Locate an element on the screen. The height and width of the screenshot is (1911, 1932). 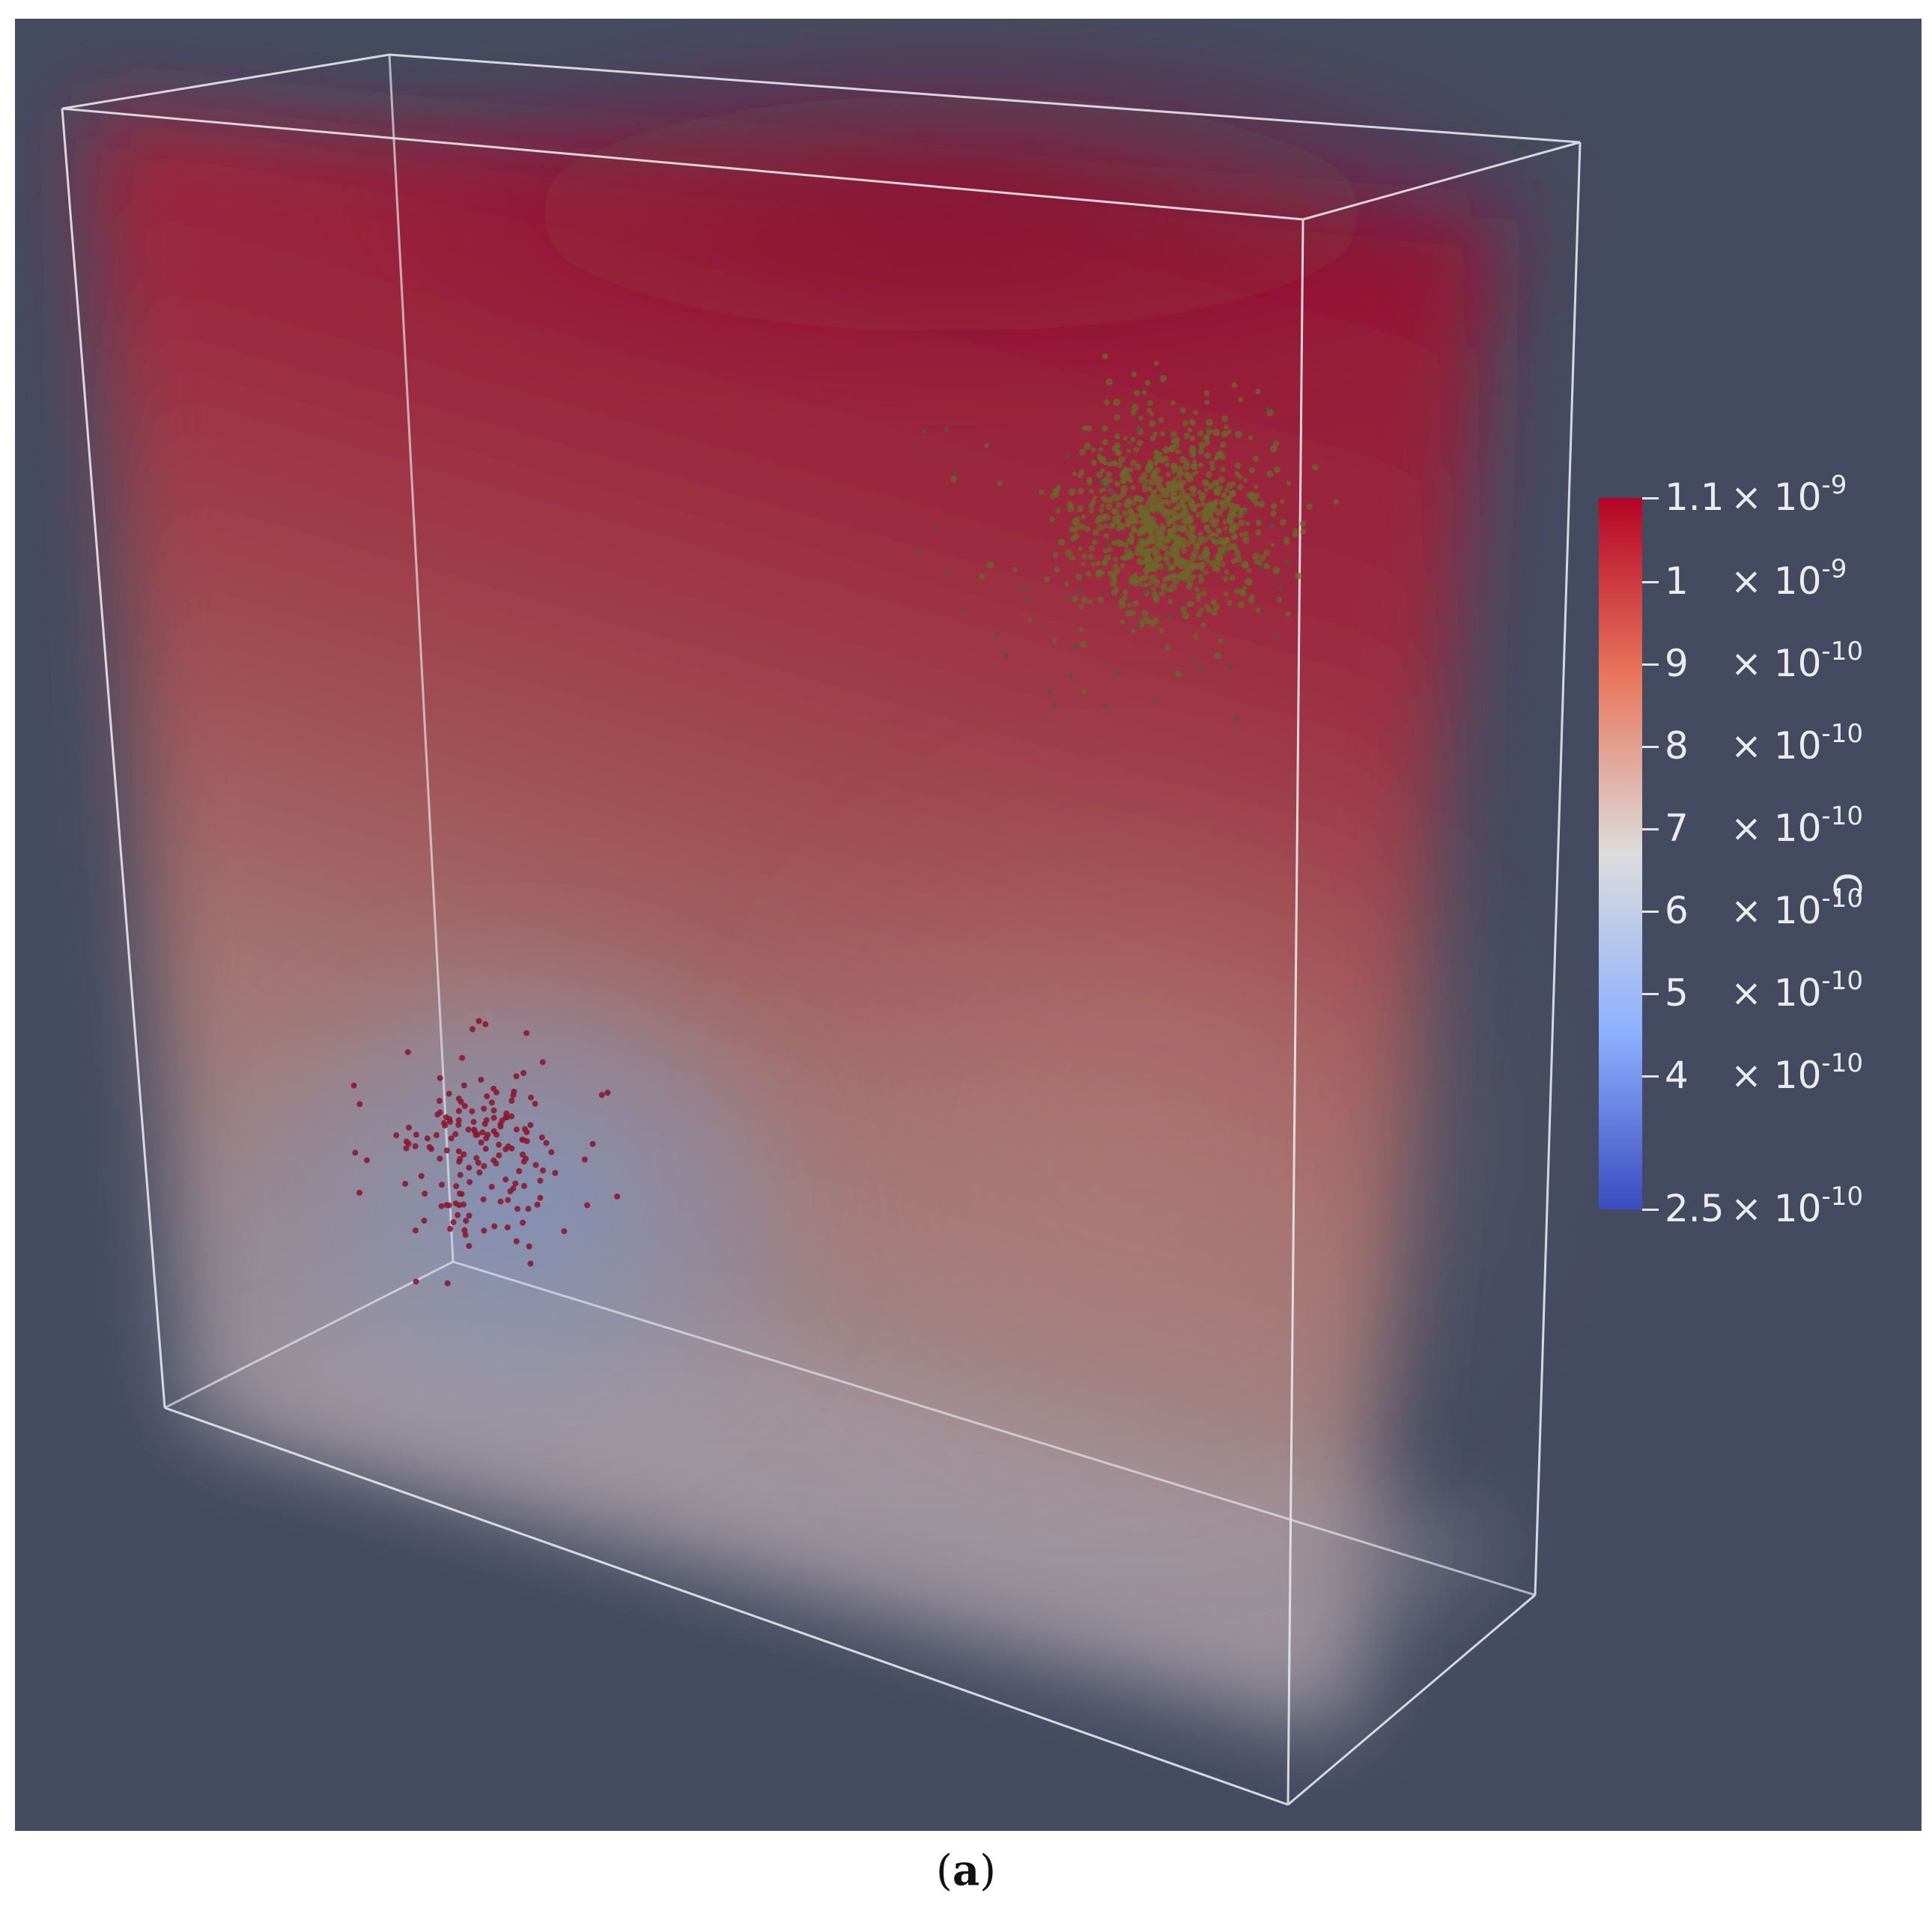
colorbar-tick-label: 5 × 10-10 is located at coordinates (1764, 990).